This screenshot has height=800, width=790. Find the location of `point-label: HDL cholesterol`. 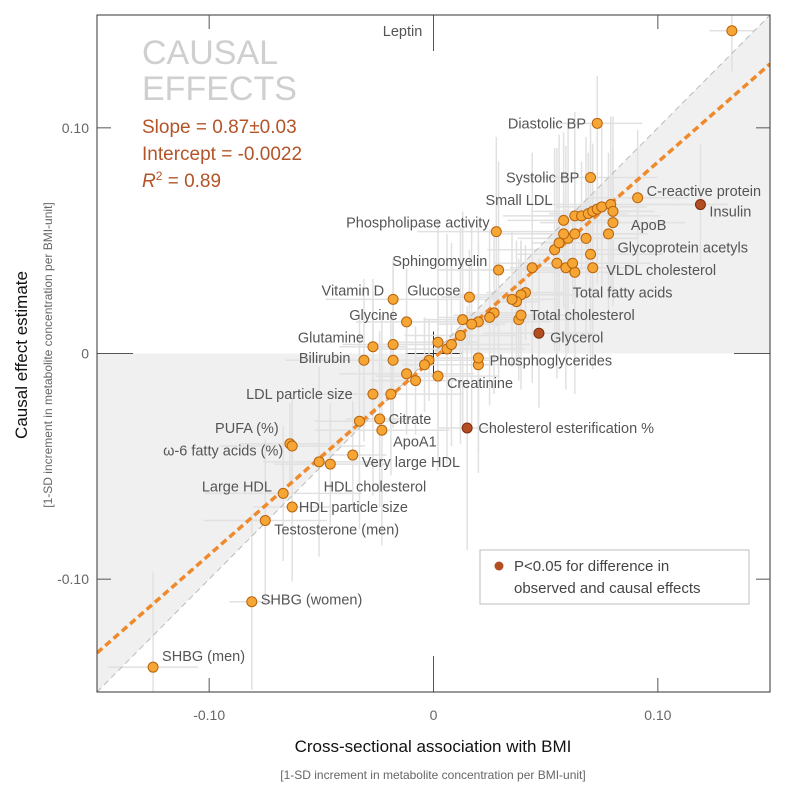

point-label: HDL cholesterol is located at coordinates (375, 488).